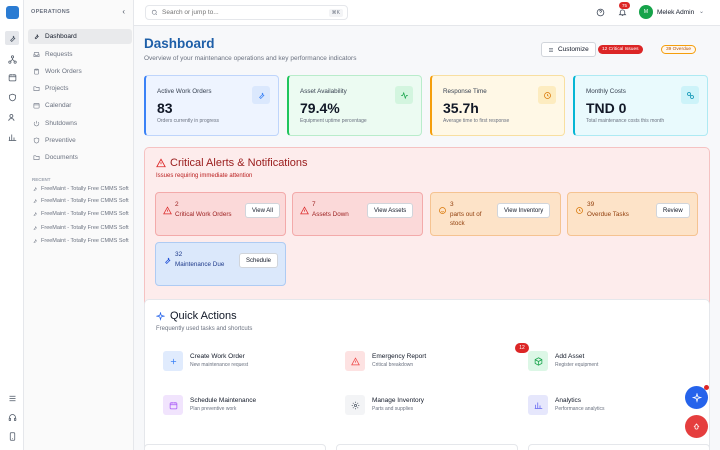  What do you see at coordinates (12, 137) in the screenshot?
I see `chart-icon` at bounding box center [12, 137].